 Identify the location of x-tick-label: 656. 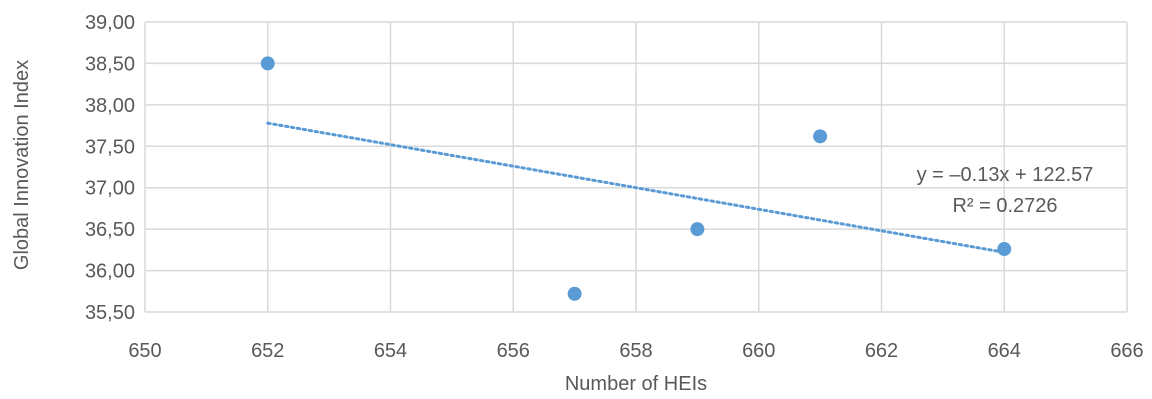
(513, 351).